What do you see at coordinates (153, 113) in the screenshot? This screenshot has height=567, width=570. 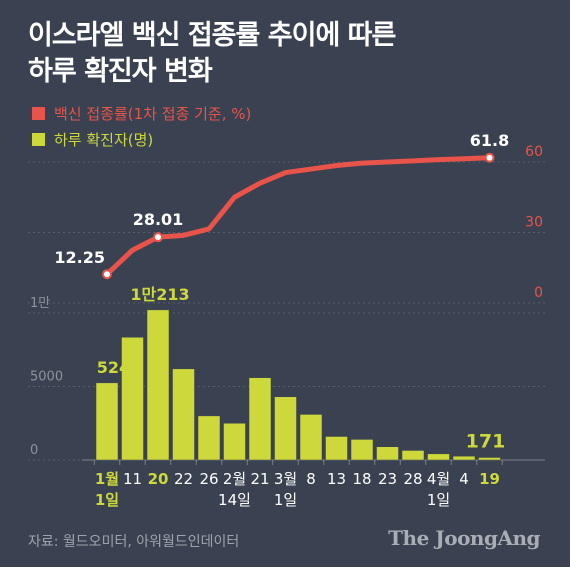 I see `legend-label-vaccination-rate: 백신 접종률(1차 접종 기준, %)` at bounding box center [153, 113].